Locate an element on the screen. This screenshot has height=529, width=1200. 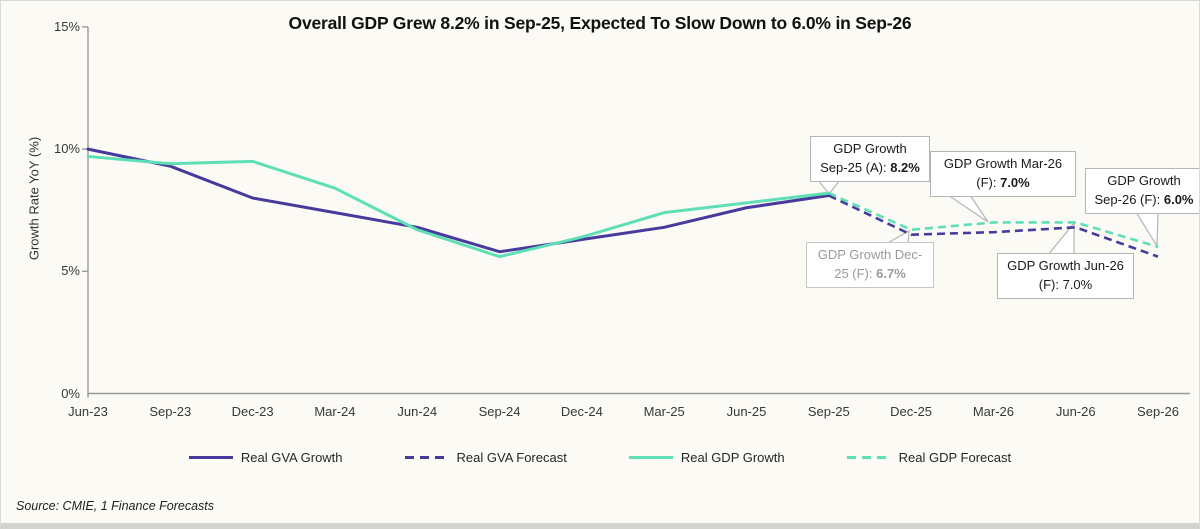
annotation-mar26-forecast: GDP Growth Mar-26 (F): 7.0% is located at coordinates (1003, 174).